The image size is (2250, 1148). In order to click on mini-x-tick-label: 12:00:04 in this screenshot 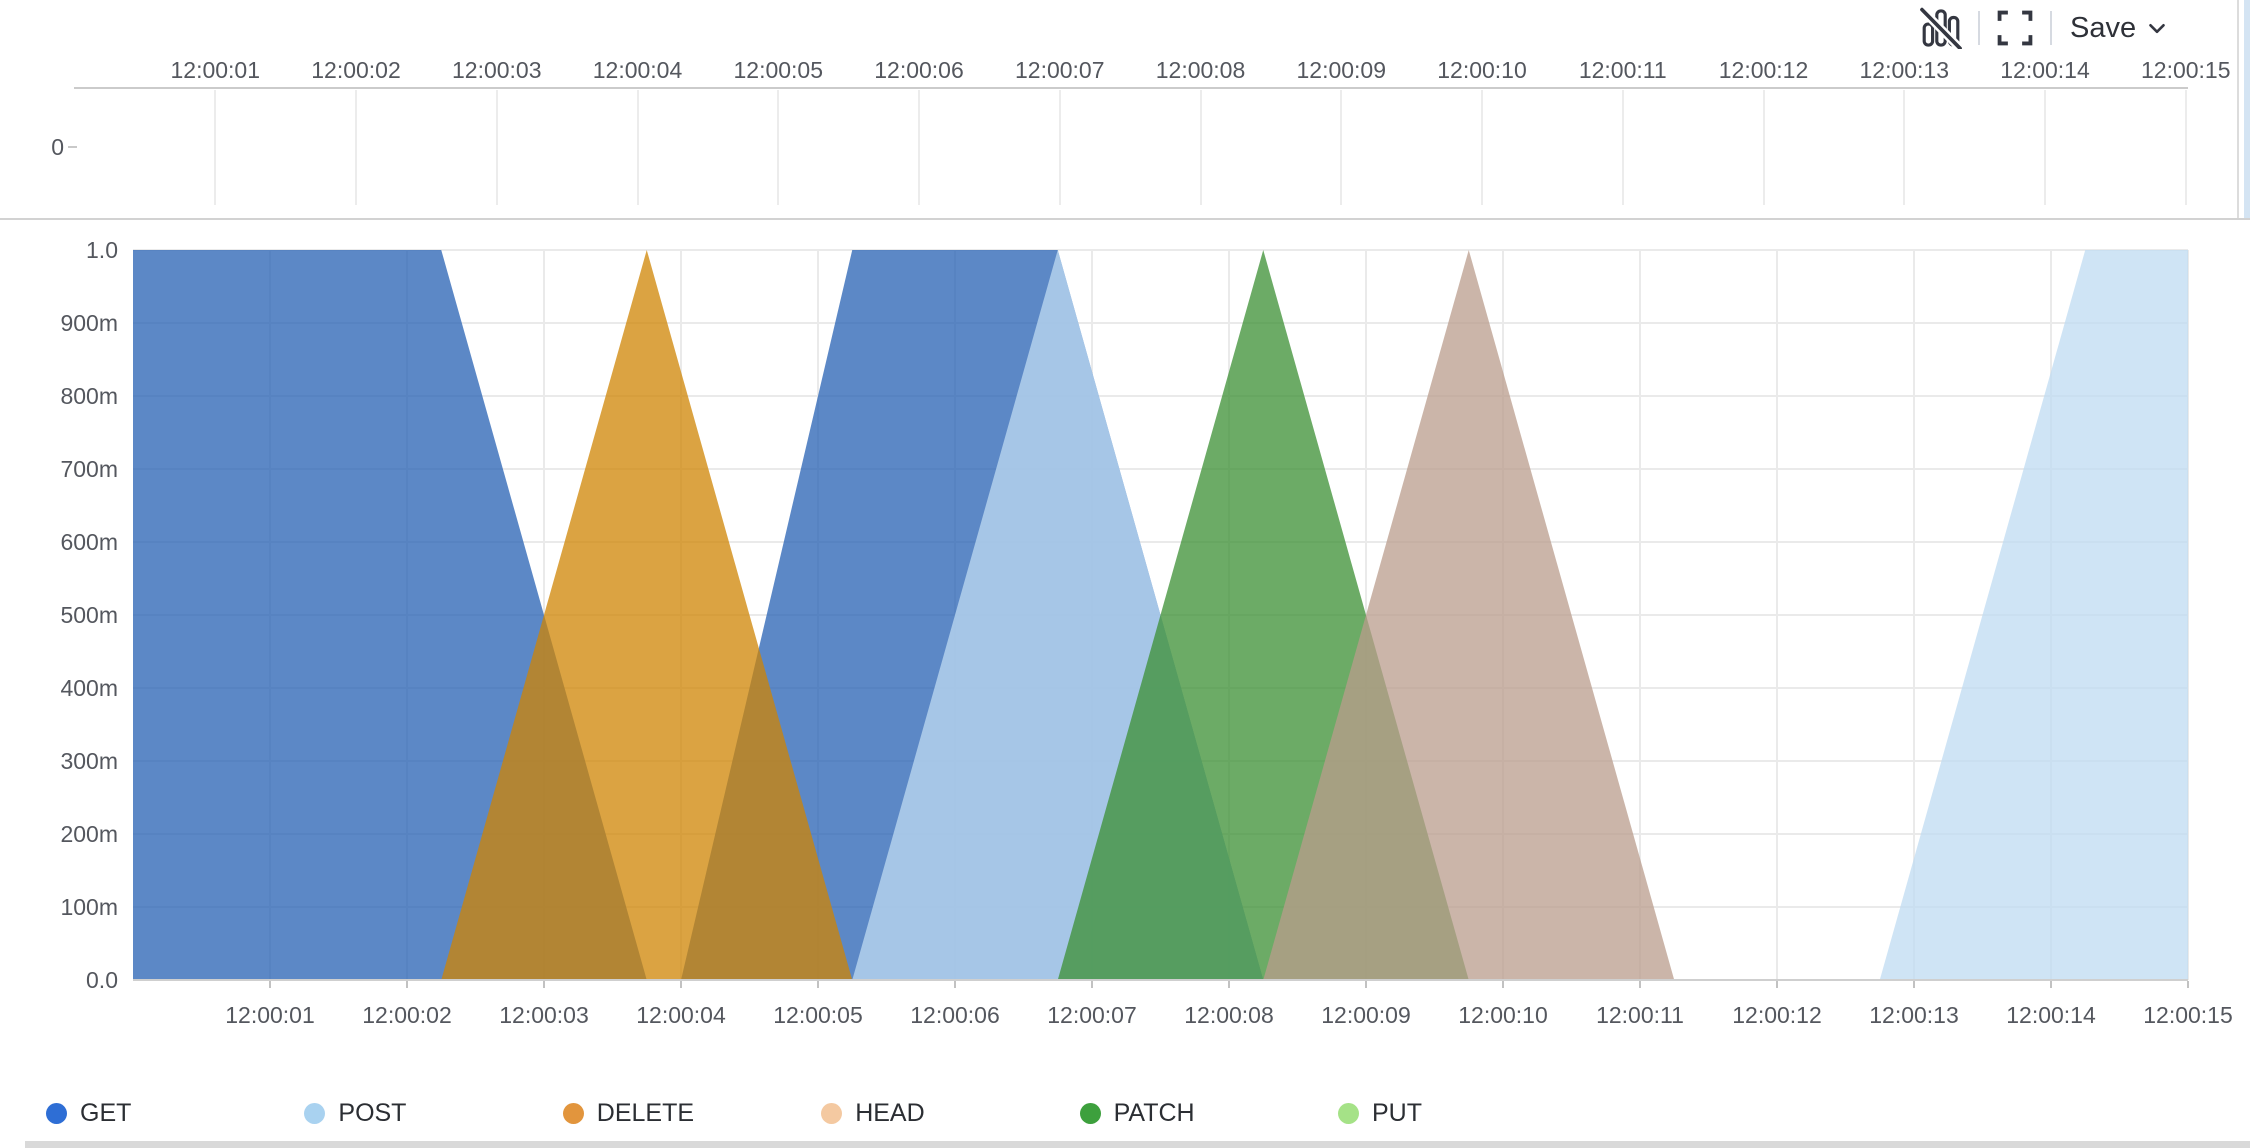, I will do `click(637, 70)`.